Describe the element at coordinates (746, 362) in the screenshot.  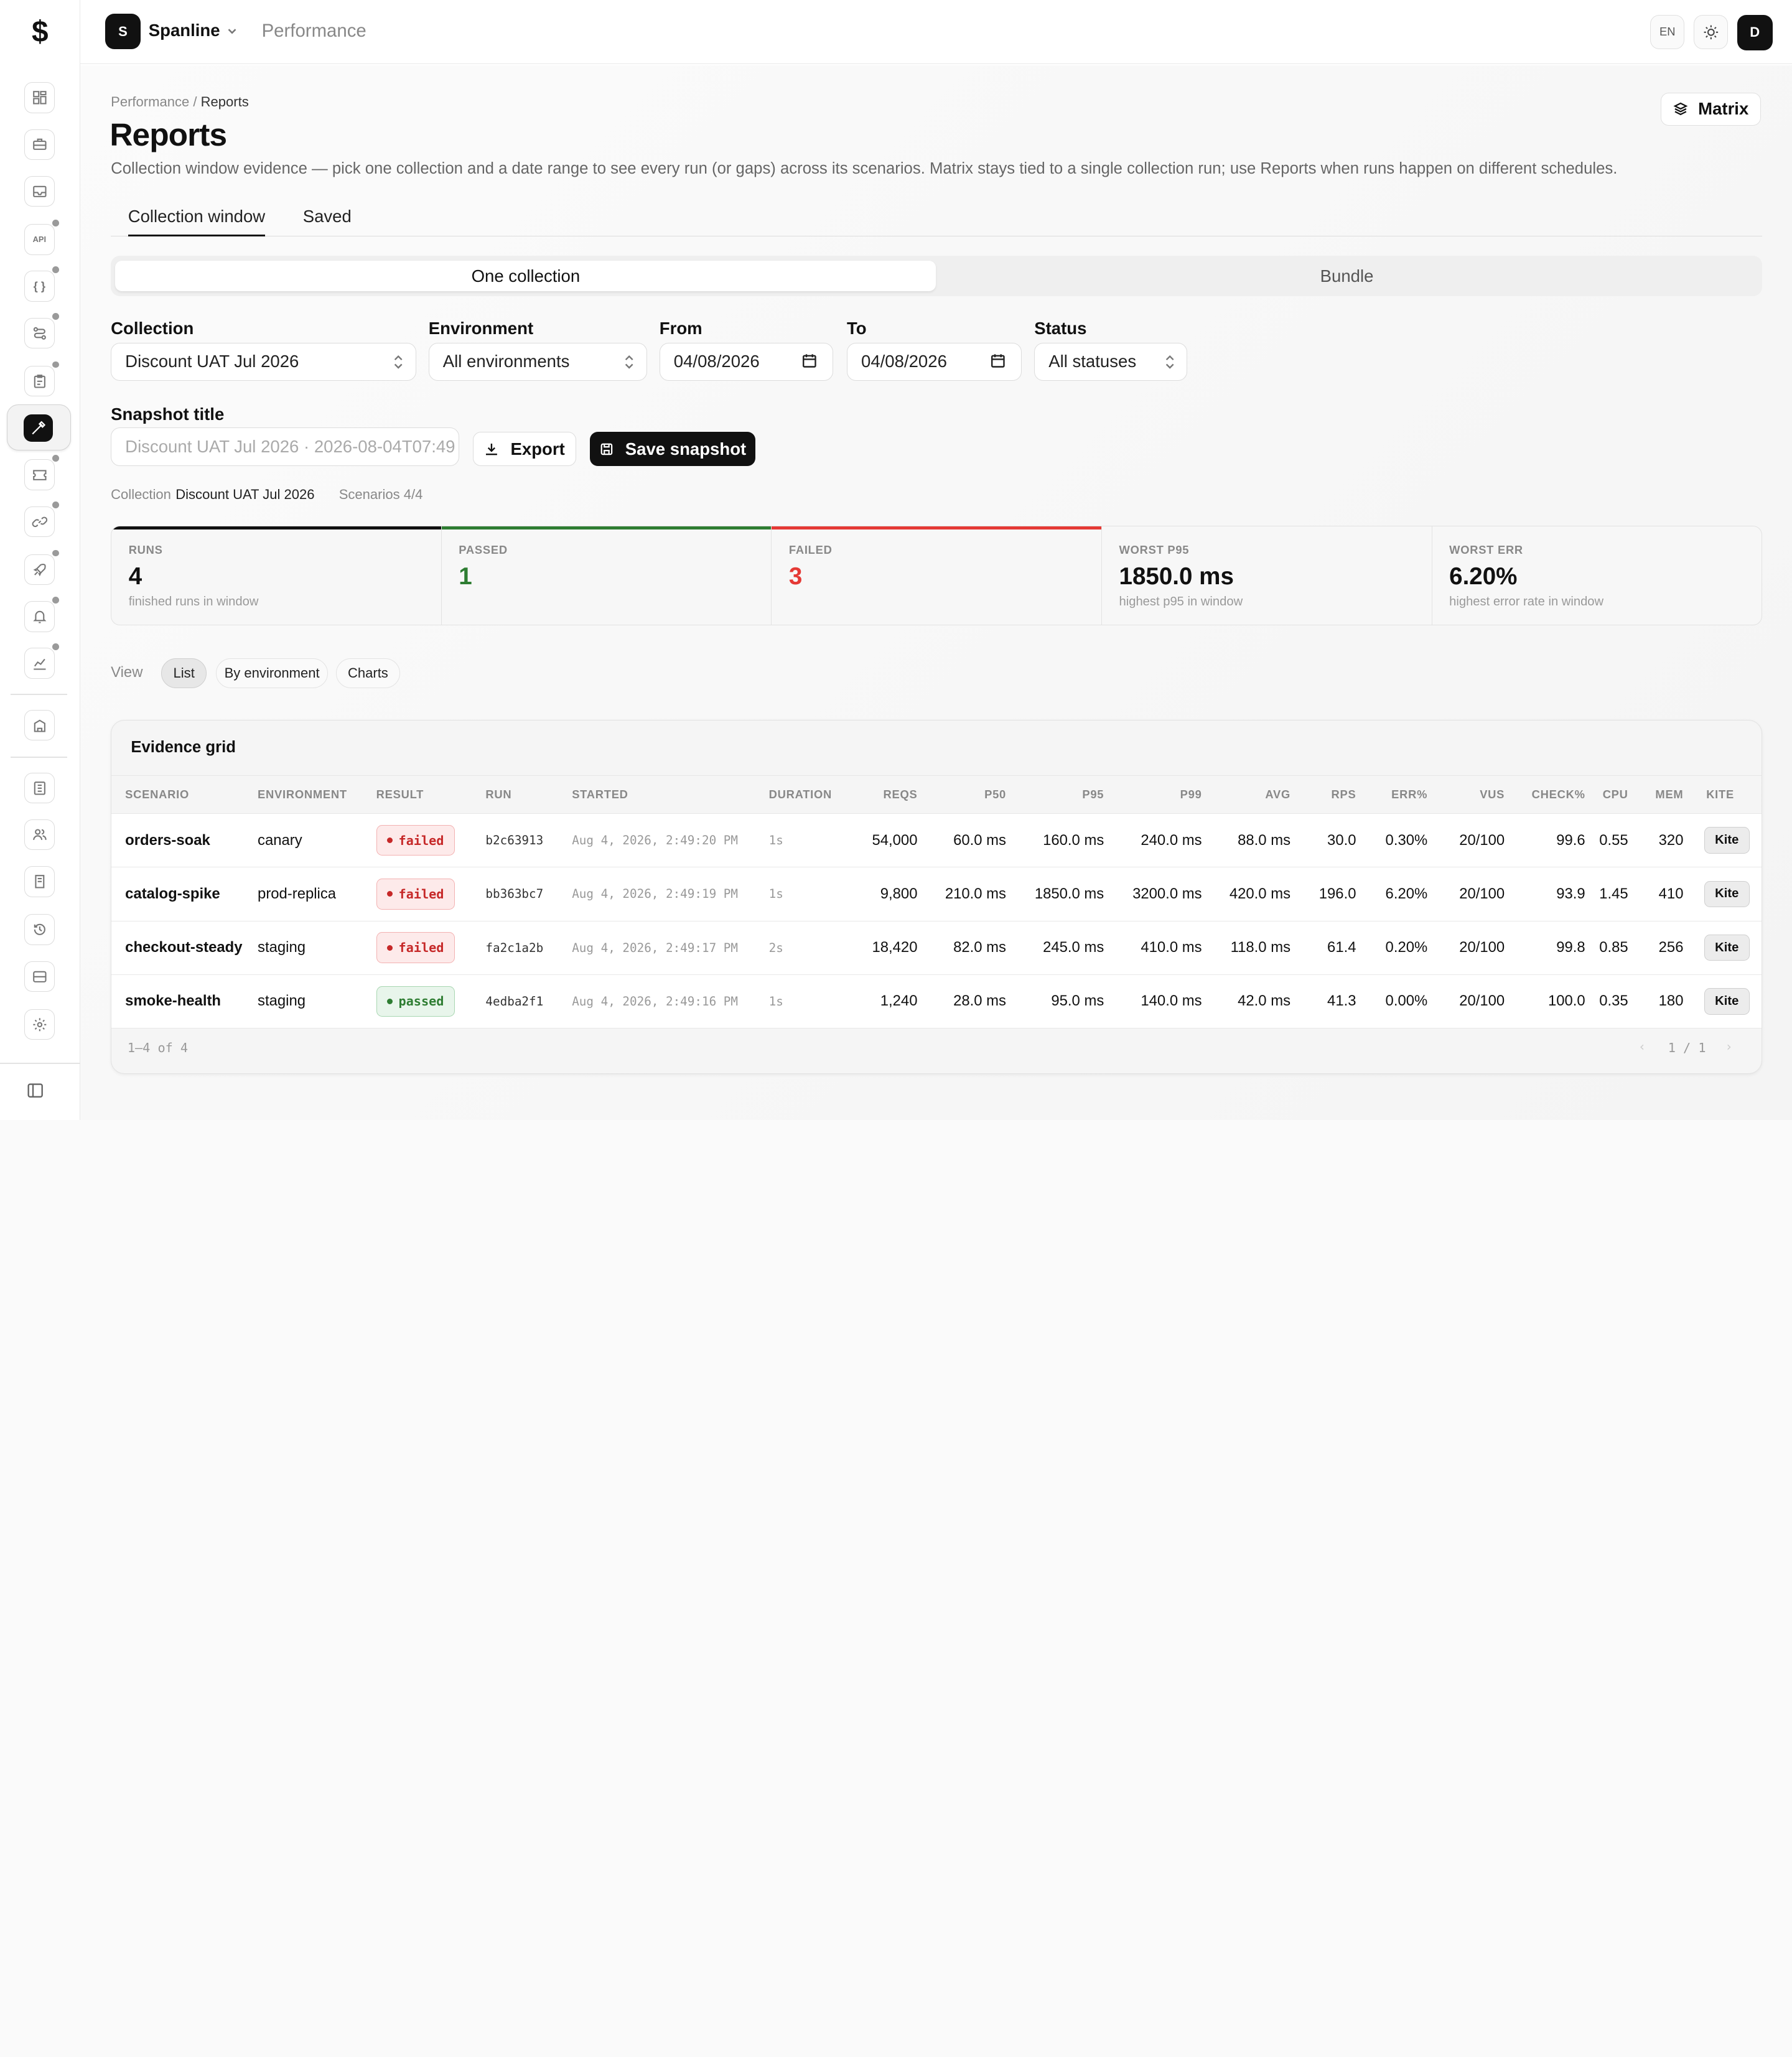
I see `from-date-input: 04/08/2026` at that location.